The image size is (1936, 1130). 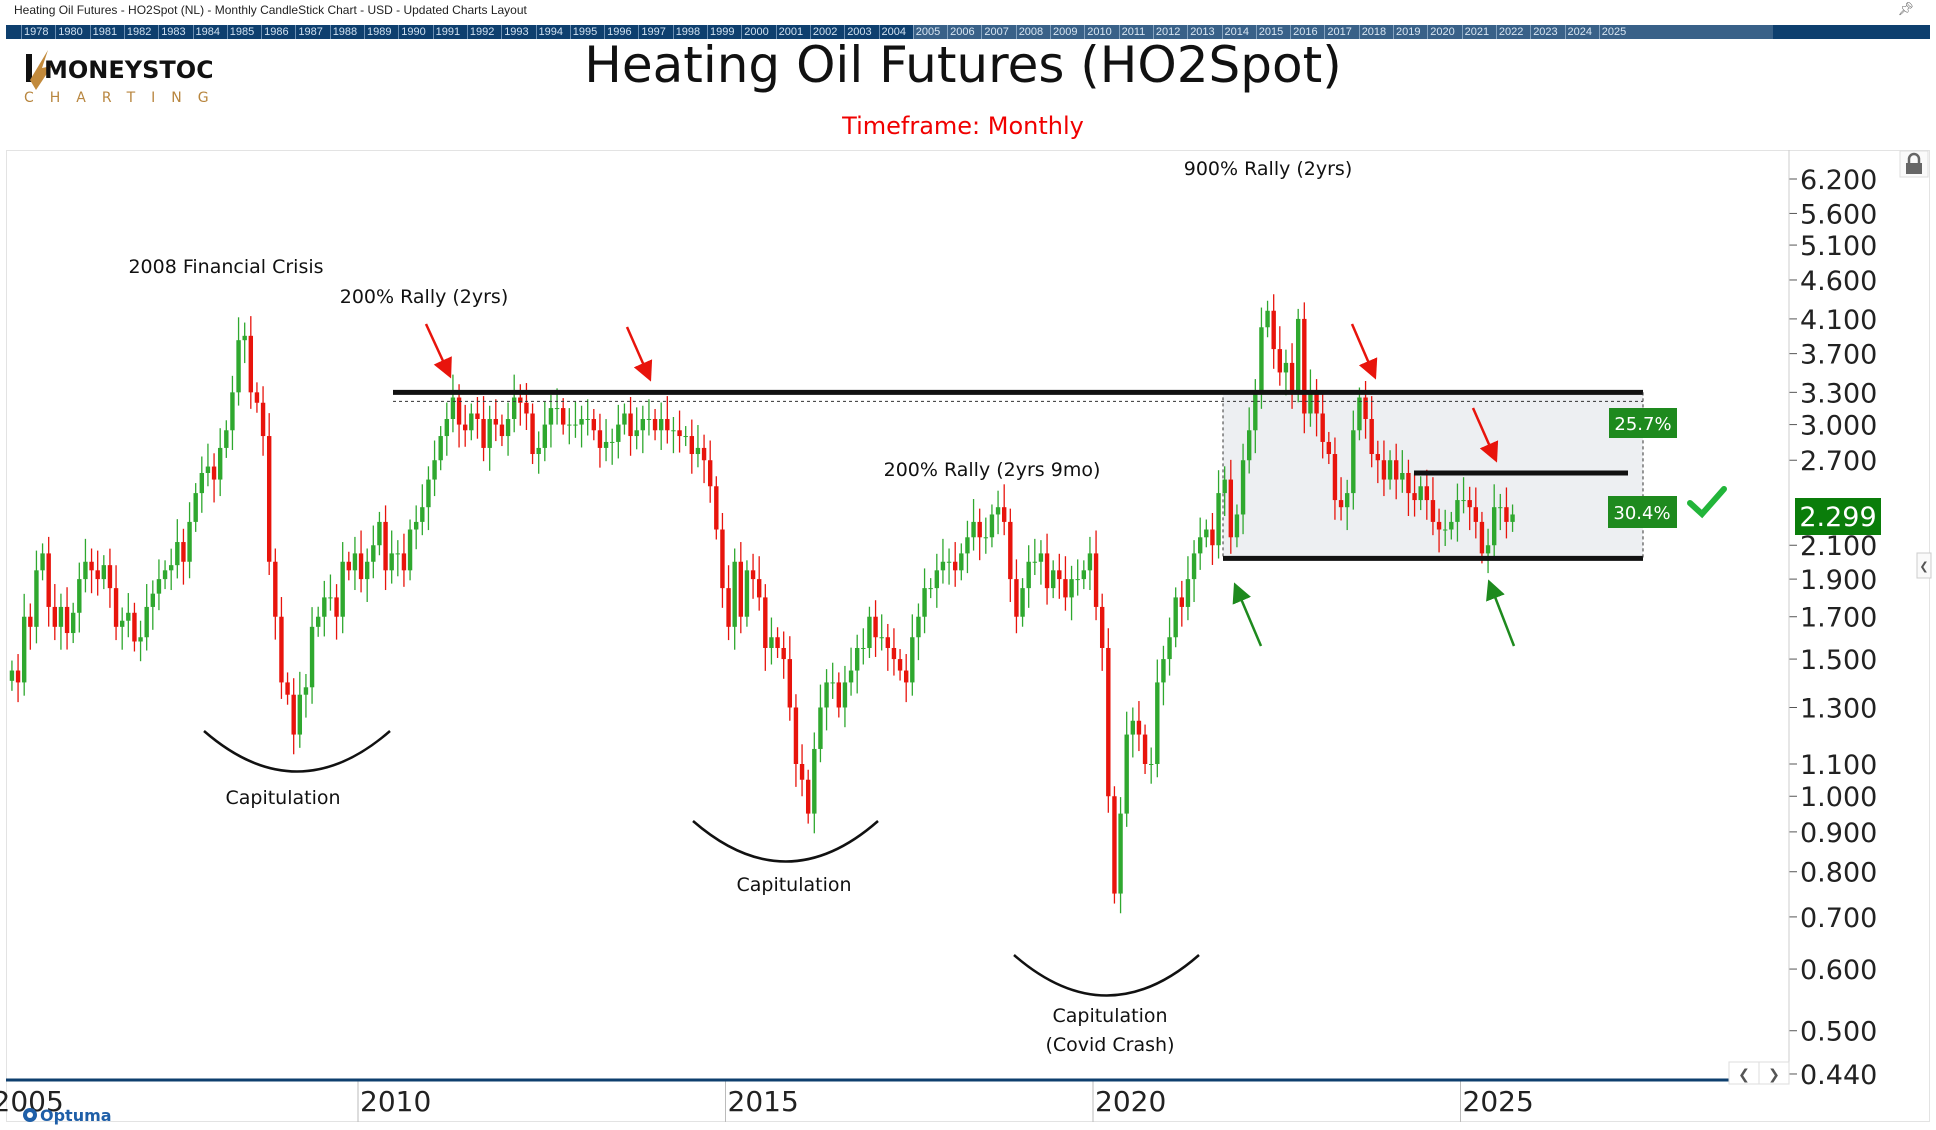 What do you see at coordinates (103, 32) in the screenshot?
I see `navigator-year: 1981` at bounding box center [103, 32].